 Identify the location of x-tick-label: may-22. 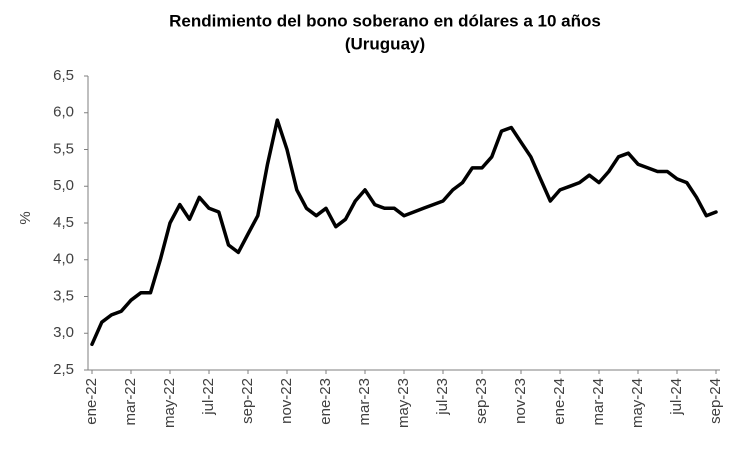
(169, 403).